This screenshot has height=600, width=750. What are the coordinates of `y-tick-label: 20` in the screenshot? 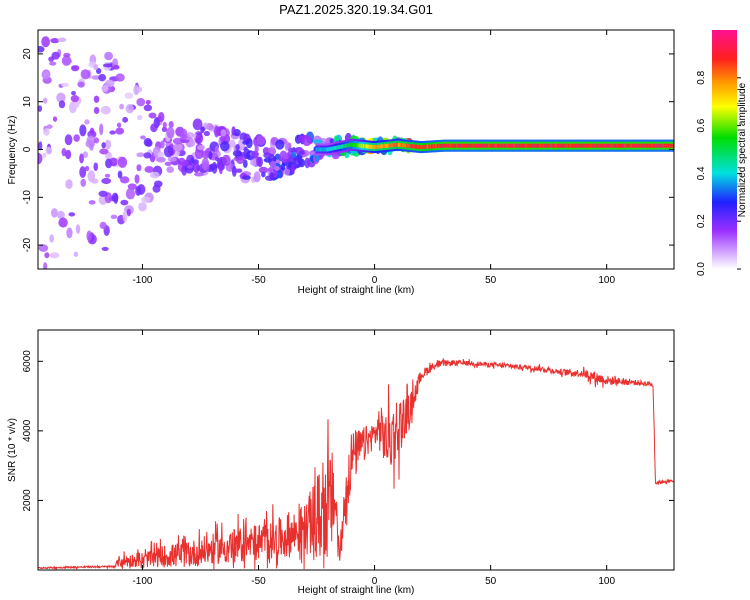 It's located at (27, 54).